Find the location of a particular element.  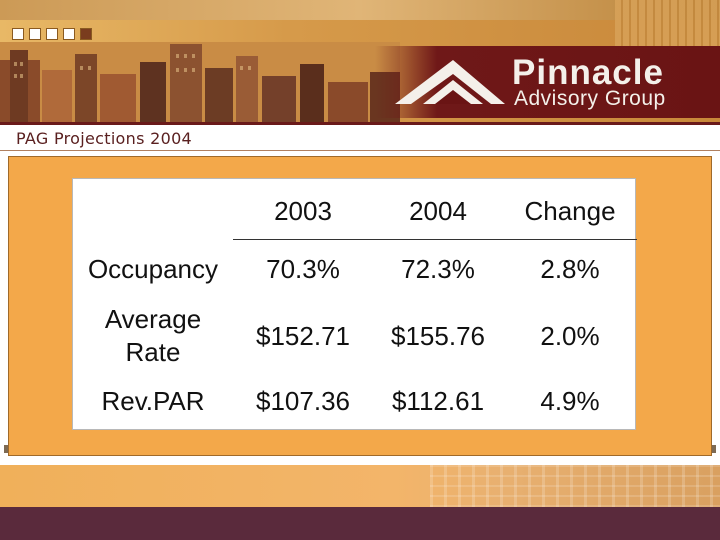

title-rule is located at coordinates (360, 123).